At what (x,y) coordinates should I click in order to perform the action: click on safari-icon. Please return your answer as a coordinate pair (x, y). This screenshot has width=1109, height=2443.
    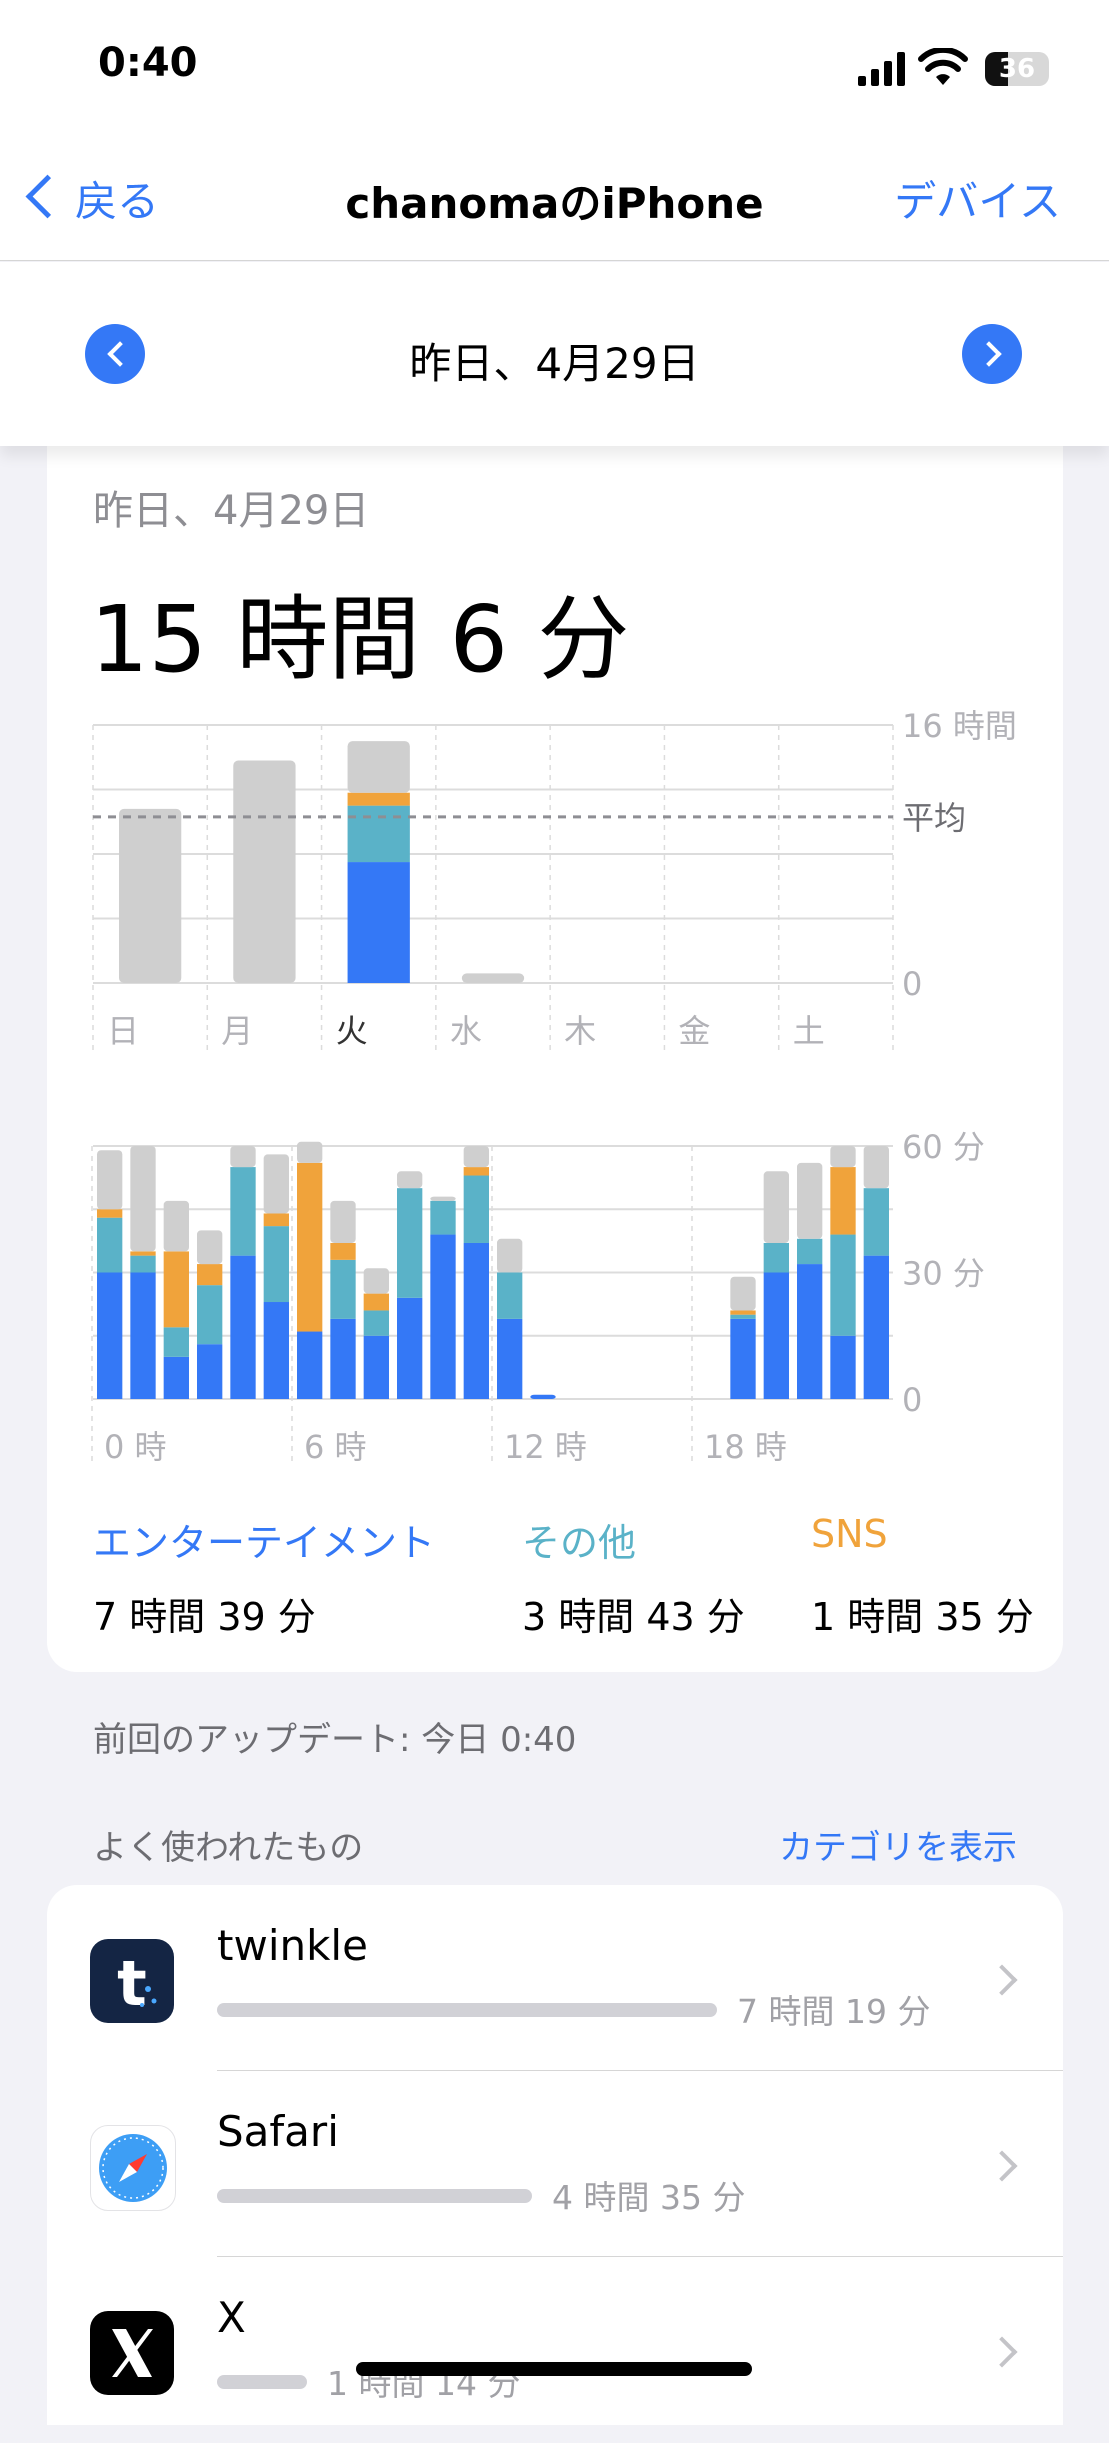
    Looking at the image, I should click on (133, 2168).